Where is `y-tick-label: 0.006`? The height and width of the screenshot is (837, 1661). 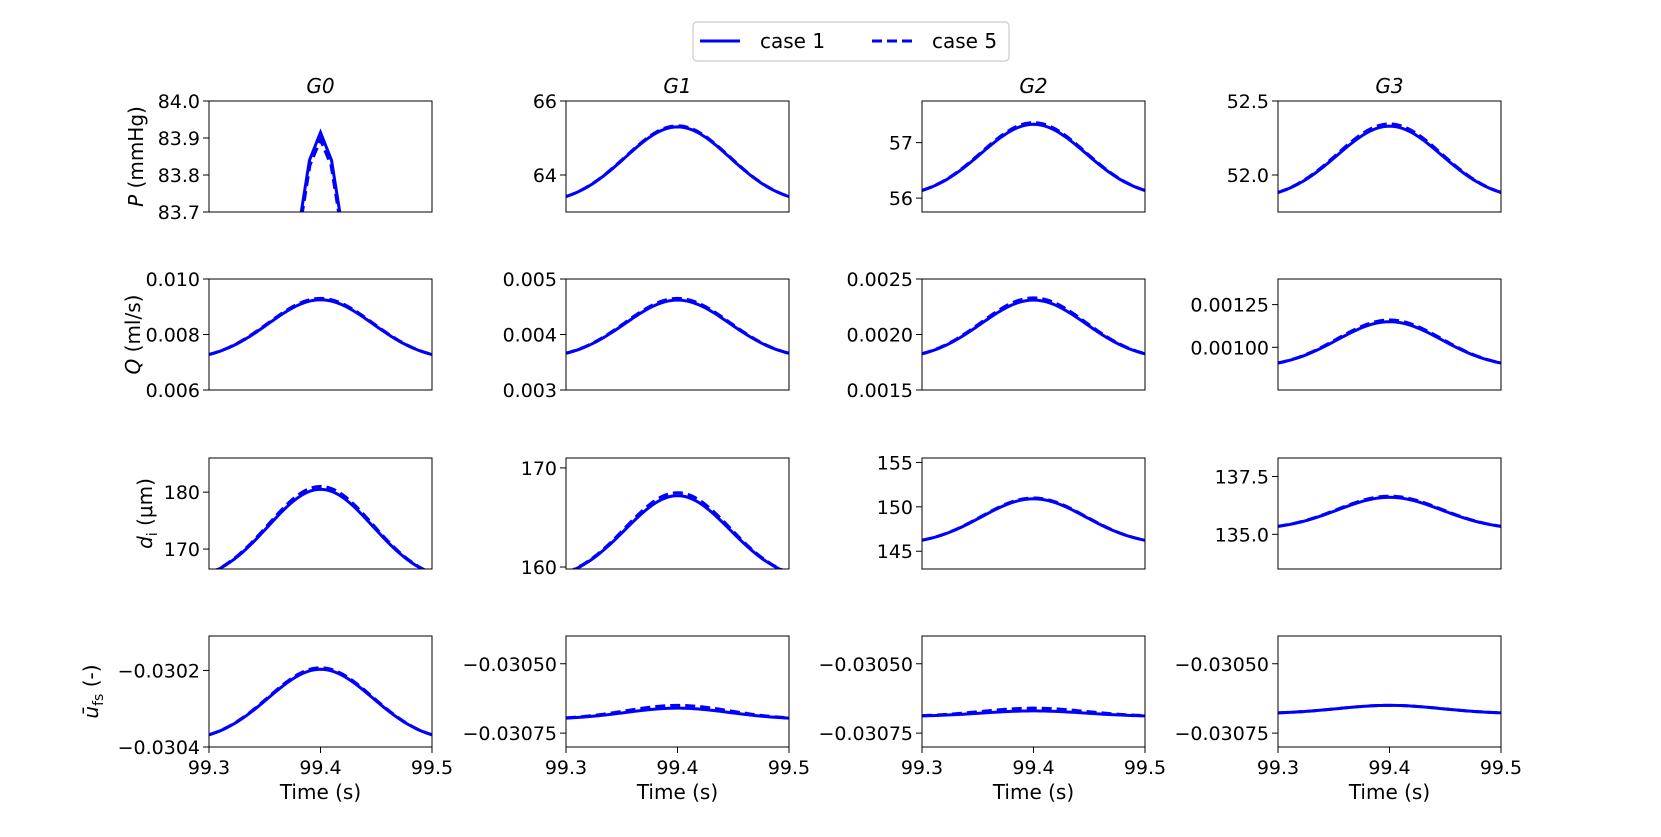 y-tick-label: 0.006 is located at coordinates (173, 391).